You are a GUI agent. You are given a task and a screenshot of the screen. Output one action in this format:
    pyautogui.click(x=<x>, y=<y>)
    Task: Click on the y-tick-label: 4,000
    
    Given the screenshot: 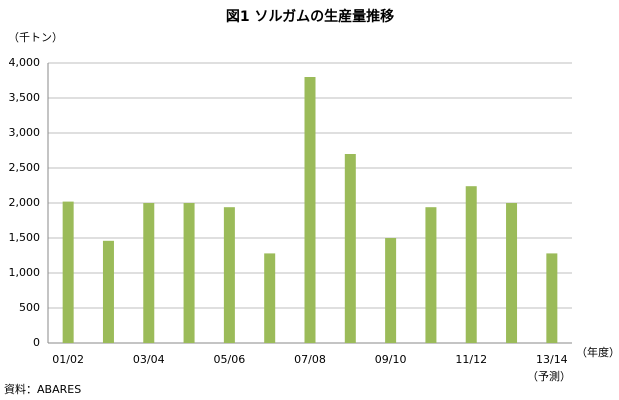 What is the action you would take?
    pyautogui.click(x=25, y=62)
    